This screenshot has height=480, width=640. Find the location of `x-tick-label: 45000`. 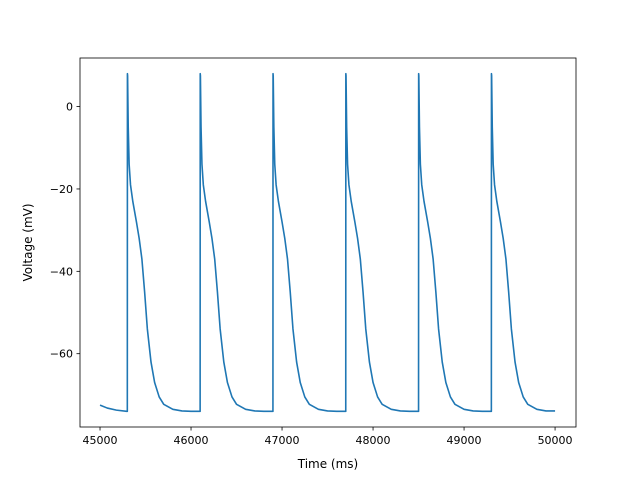

x-tick-label: 45000 is located at coordinates (100, 440).